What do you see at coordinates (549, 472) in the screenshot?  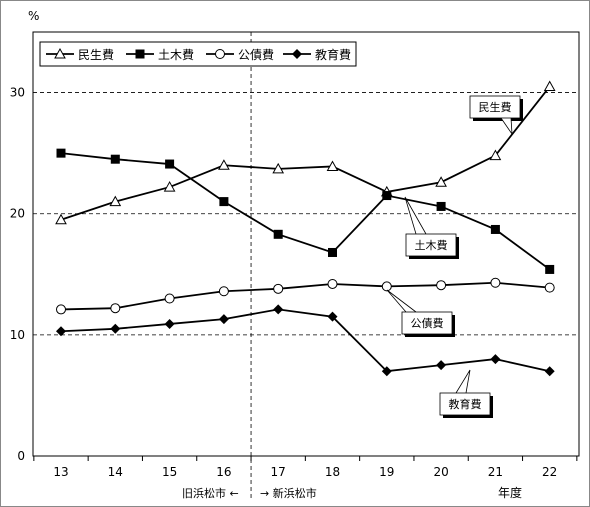 I see `x-tick-label: 22` at bounding box center [549, 472].